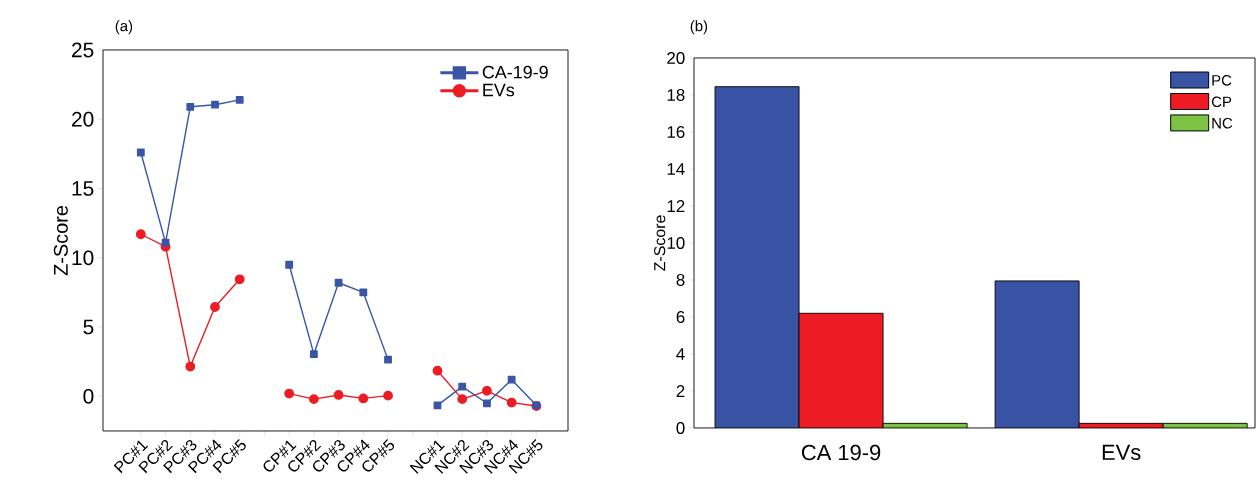 The width and height of the screenshot is (1257, 496). I want to click on y-tick-label: 18, so click(676, 94).